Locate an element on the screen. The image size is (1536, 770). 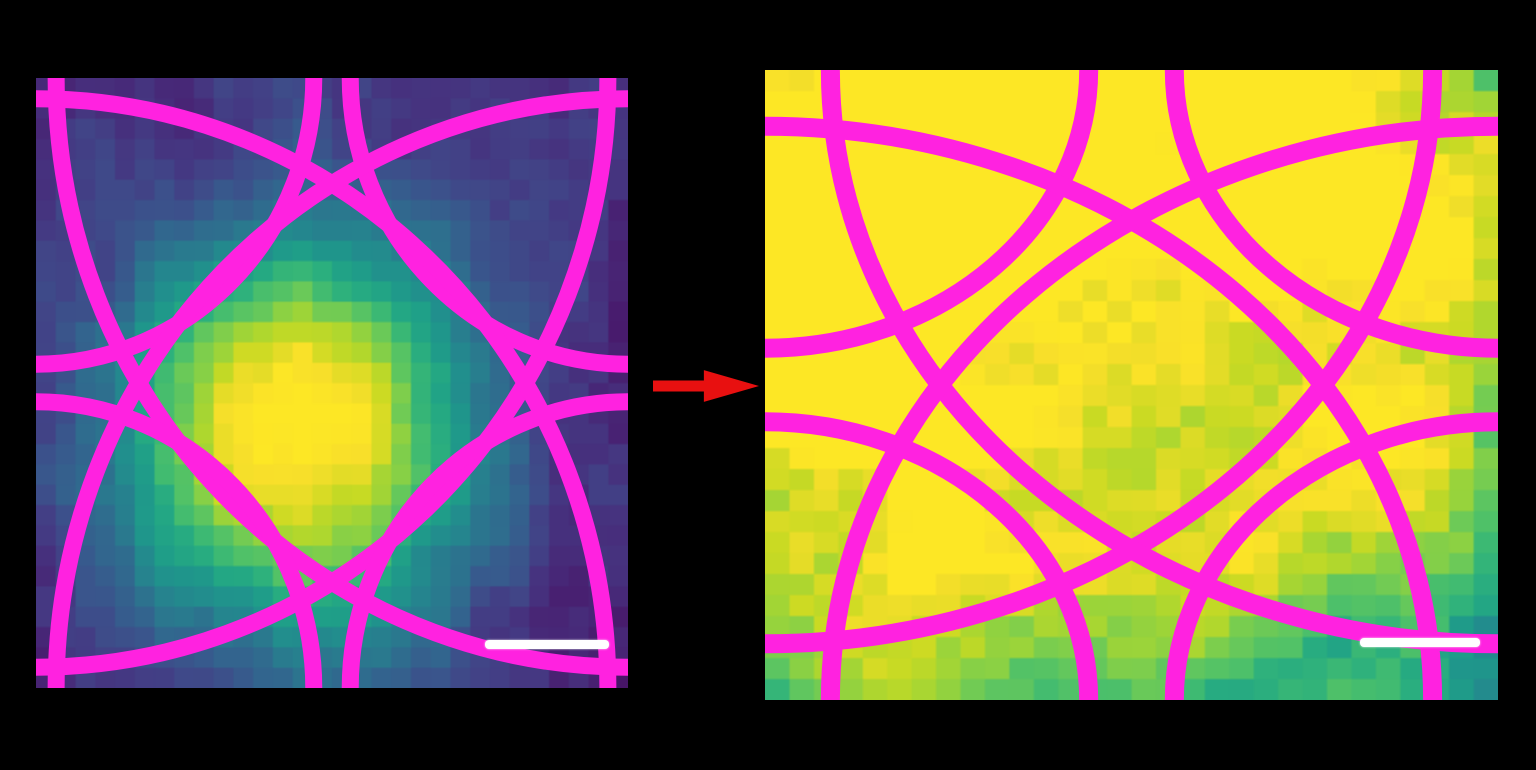
scale-bar-before is located at coordinates (547, 644).